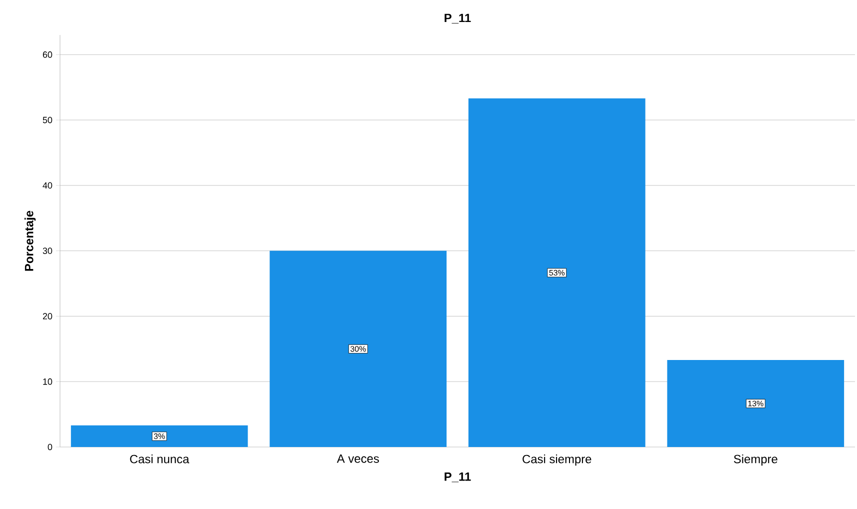  What do you see at coordinates (47, 381) in the screenshot?
I see `y-tick-label: 10` at bounding box center [47, 381].